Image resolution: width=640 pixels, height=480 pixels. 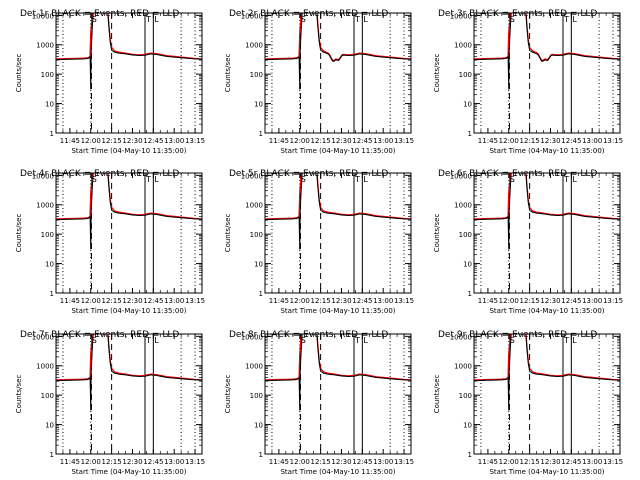 What do you see at coordinates (308, 14) in the screenshot?
I see `panel-title: Det 2r BLACK = Events, RED = LLD` at bounding box center [308, 14].